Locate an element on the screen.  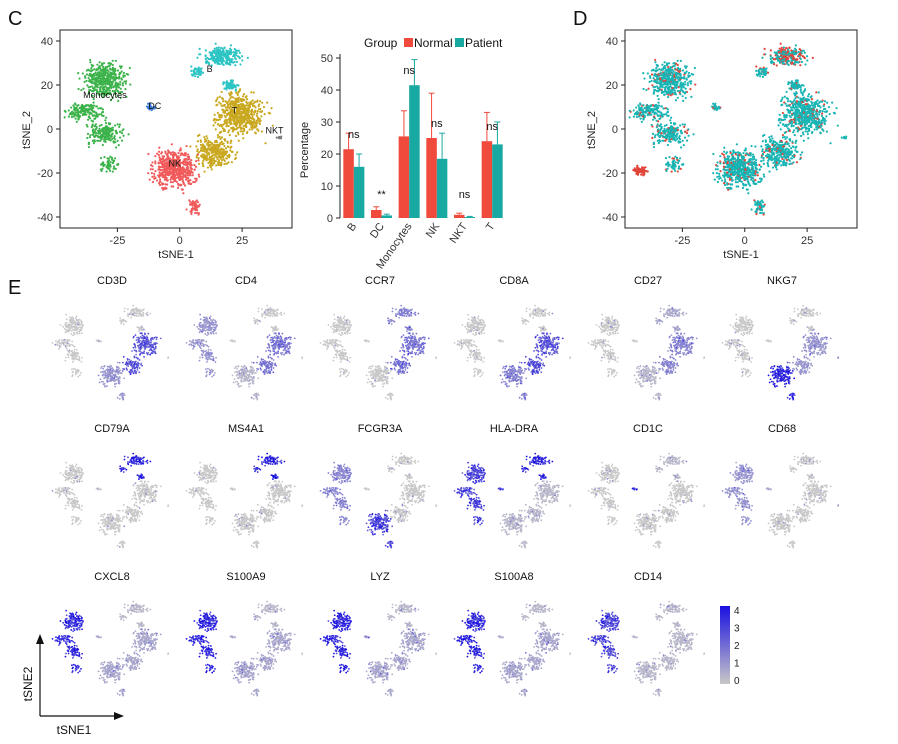
bar-category-label: T is located at coordinates (491, 227).